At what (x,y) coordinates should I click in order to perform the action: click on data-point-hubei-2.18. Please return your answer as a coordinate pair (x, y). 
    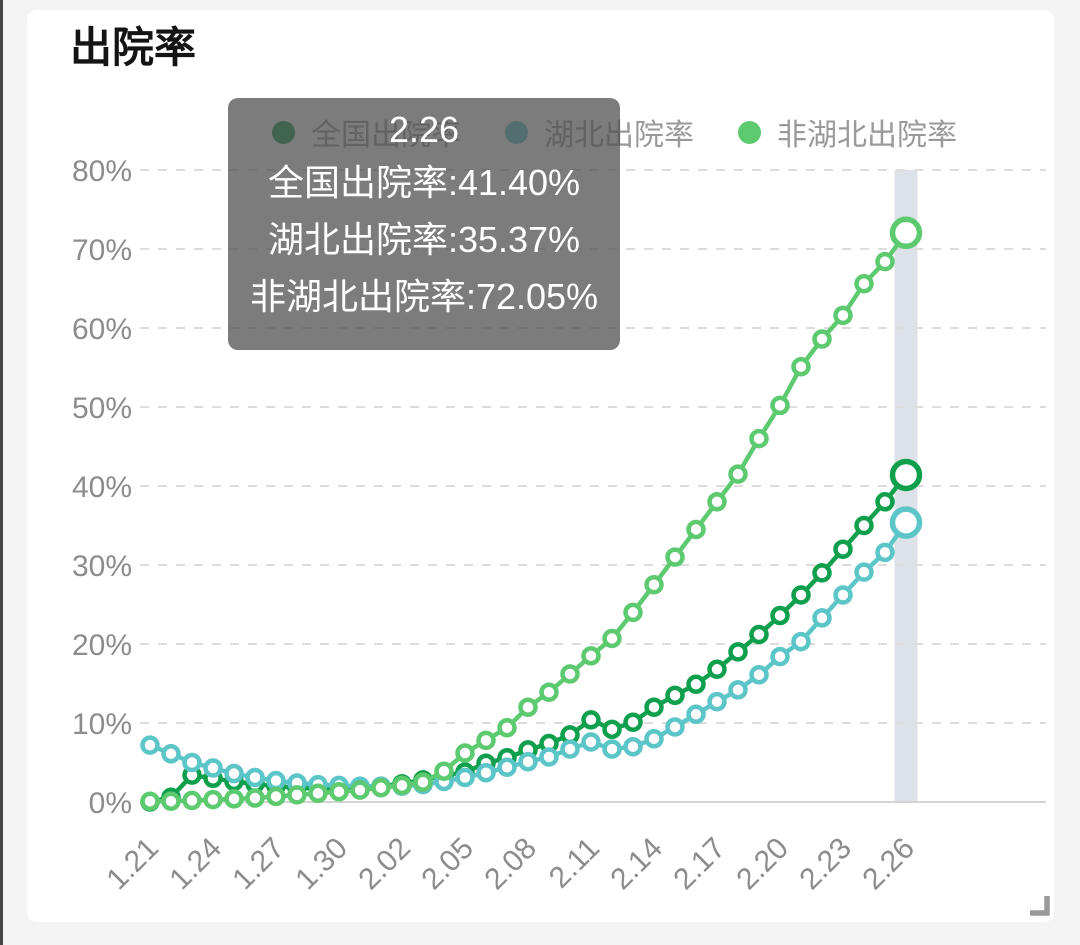
    Looking at the image, I should click on (738, 690).